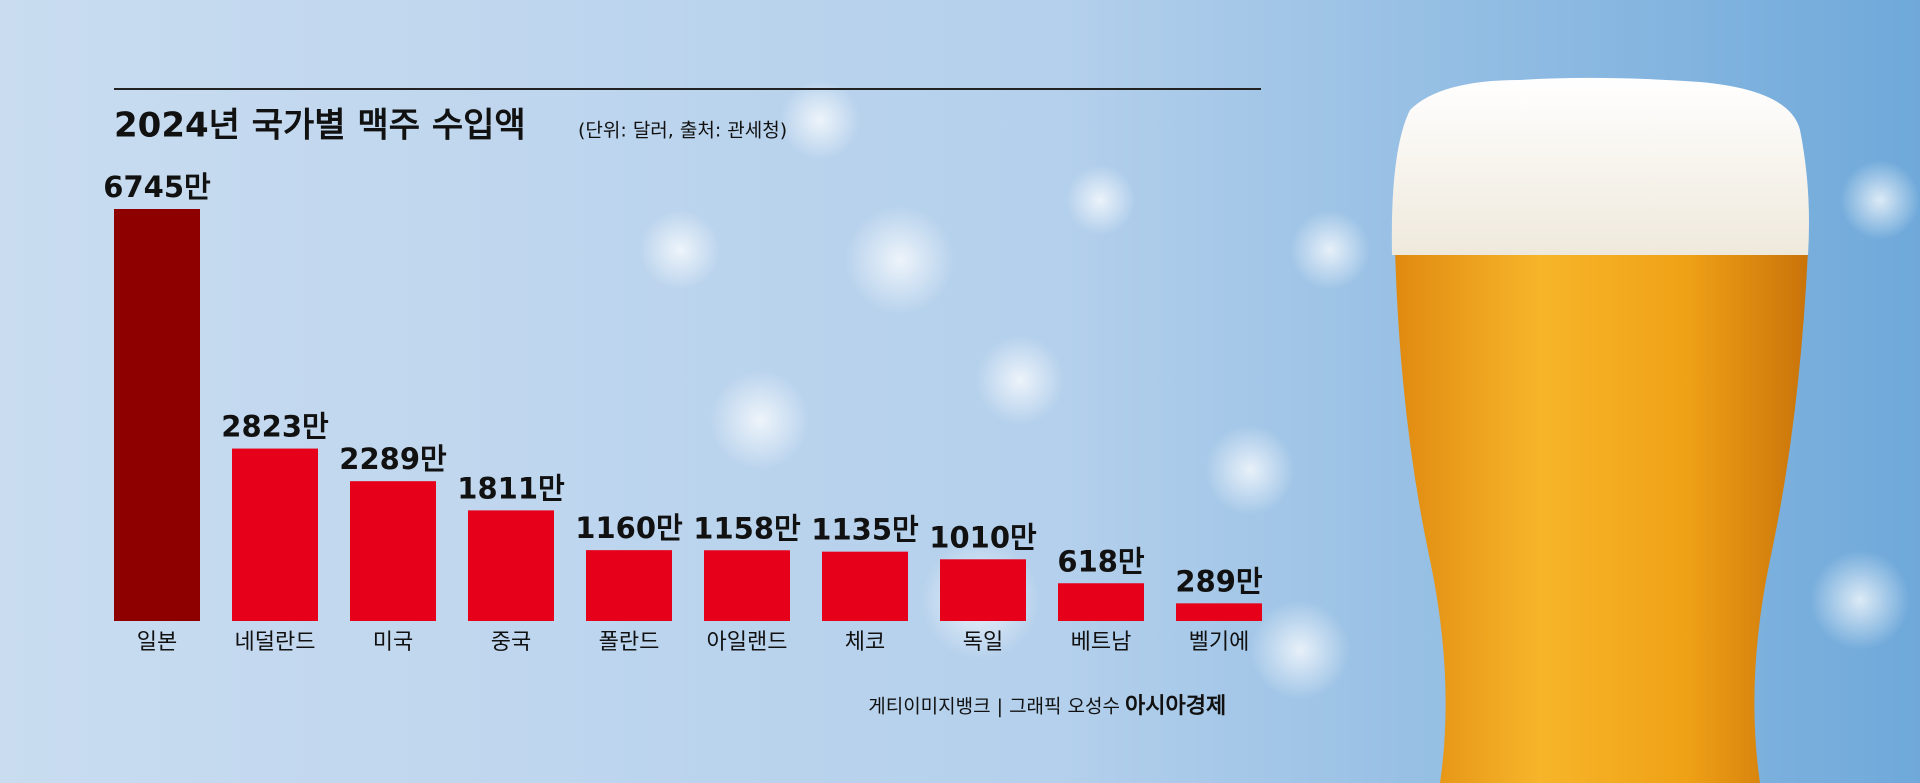  What do you see at coordinates (1219, 581) in the screenshot?
I see `value-label: 289만` at bounding box center [1219, 581].